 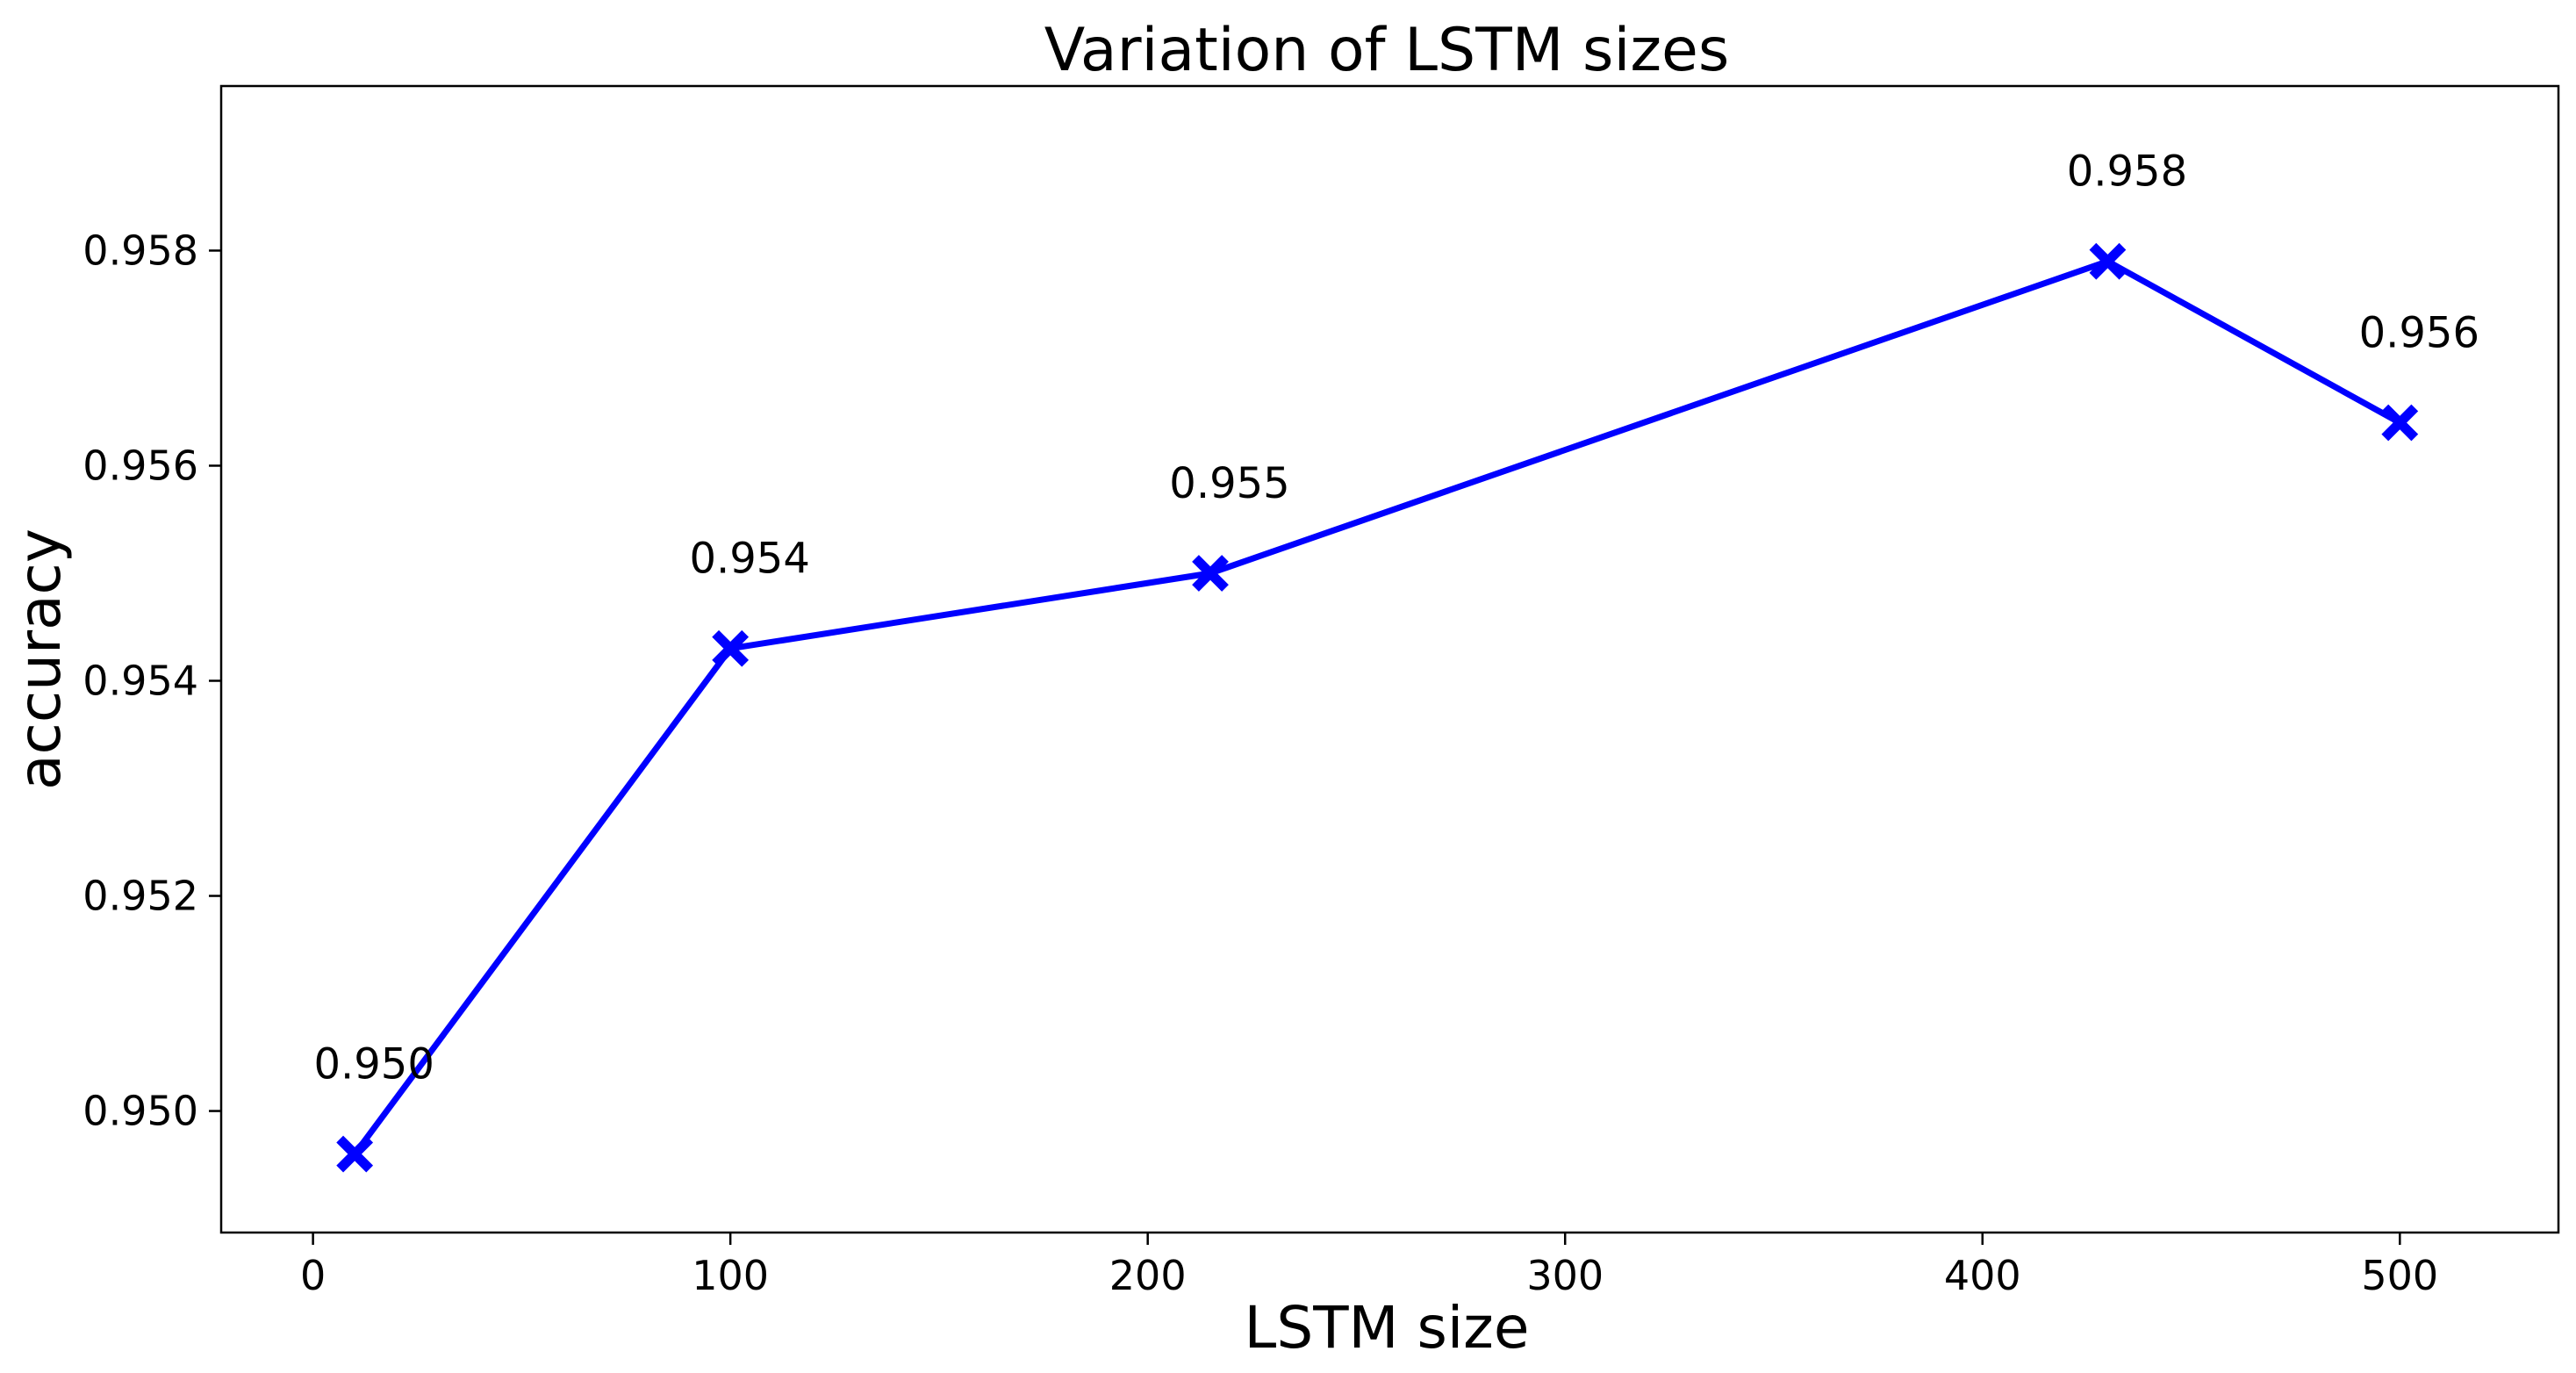 What do you see at coordinates (2400, 1275) in the screenshot?
I see `x-tick-label: 500` at bounding box center [2400, 1275].